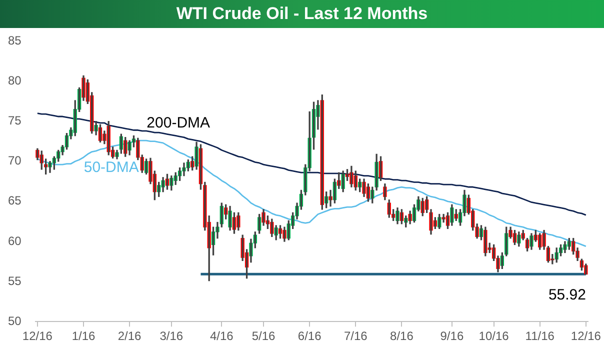 The width and height of the screenshot is (604, 349). Describe the element at coordinates (15, 161) in the screenshot. I see `y-tick-label: 70` at that location.